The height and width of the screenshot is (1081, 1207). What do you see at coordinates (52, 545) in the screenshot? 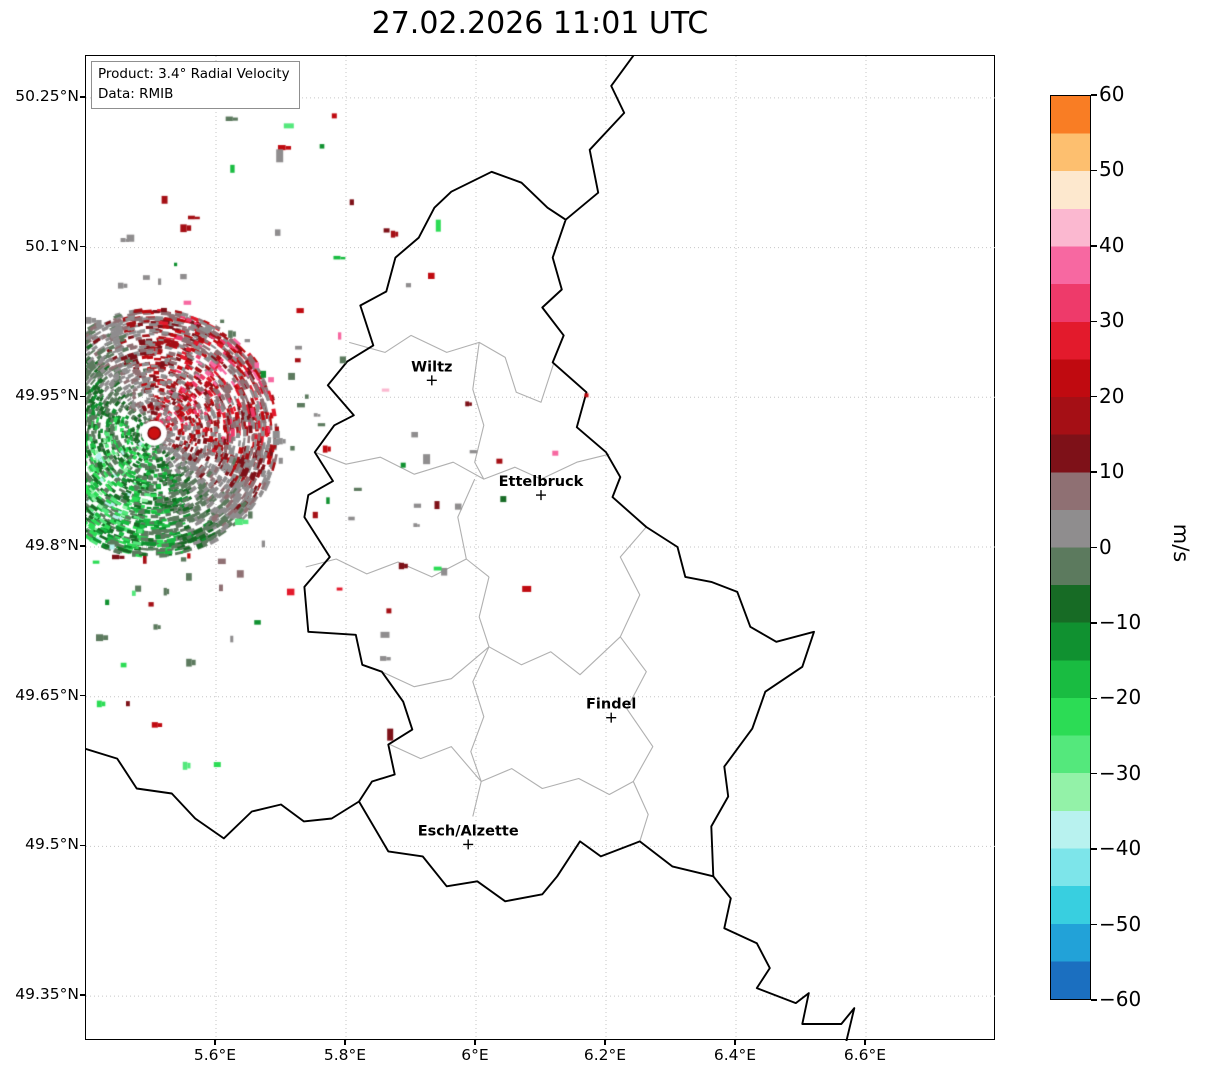
I see `y-tick-label: 49.8°N` at bounding box center [52, 545].